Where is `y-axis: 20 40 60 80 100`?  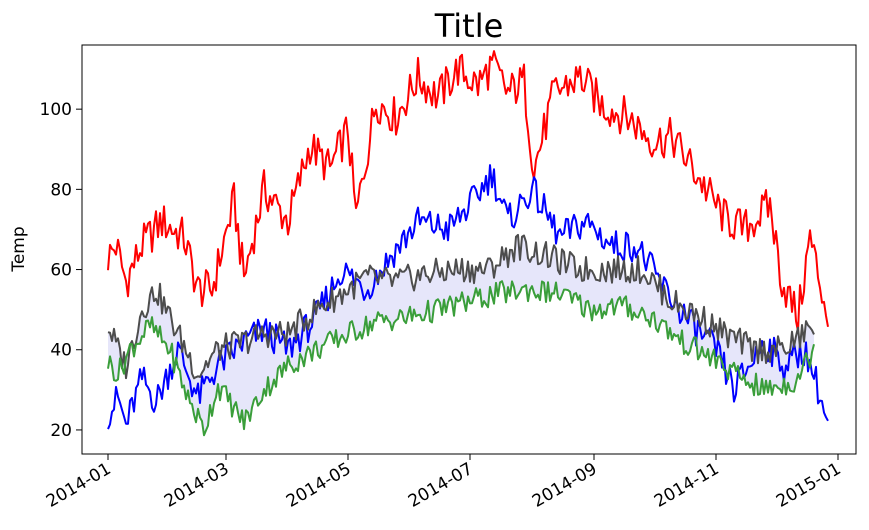
y-axis: 20 40 60 80 100 is located at coordinates (61, 270).